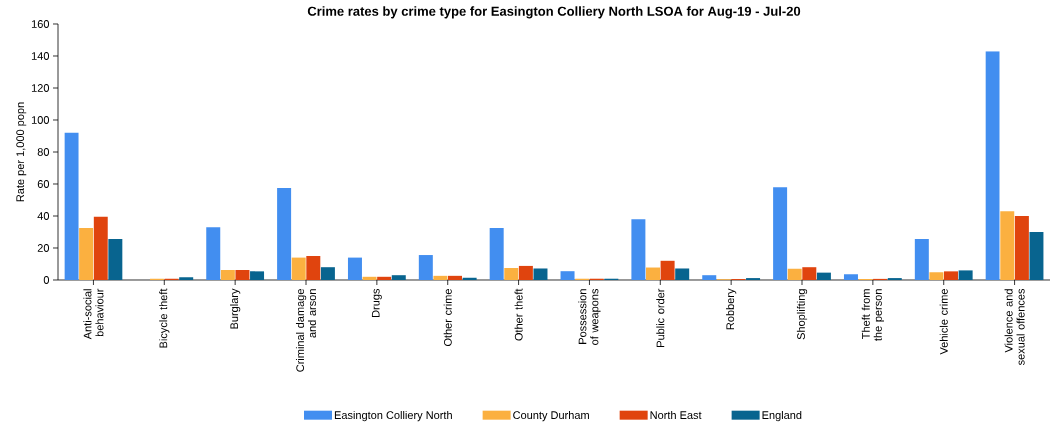  What do you see at coordinates (518, 314) in the screenshot?
I see `x-tick-label: Other theft` at bounding box center [518, 314].